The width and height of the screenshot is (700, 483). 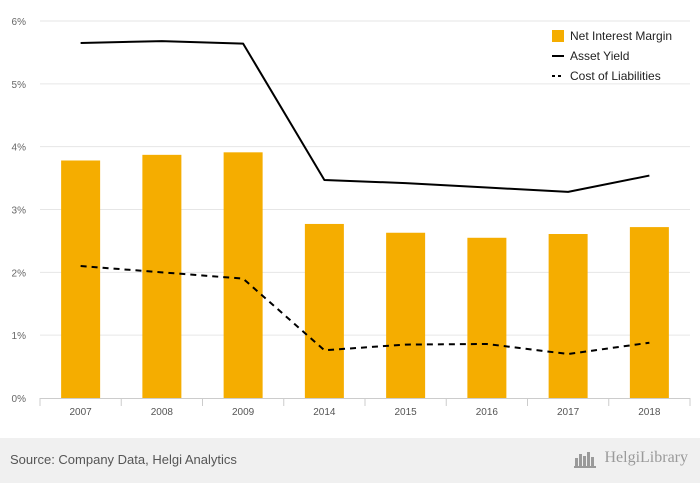 I want to click on x-tick-label: 2017, so click(x=568, y=412).